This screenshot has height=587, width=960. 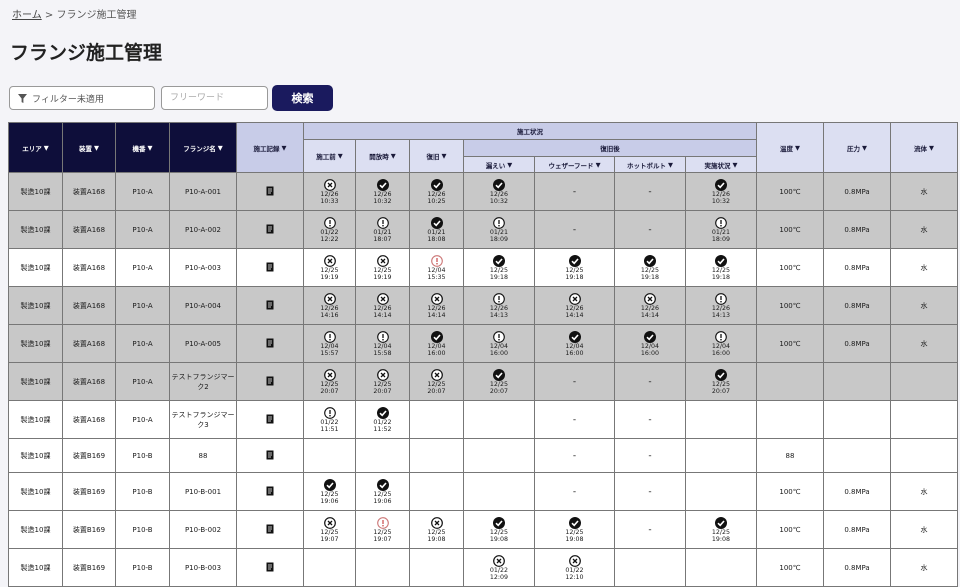 I want to click on header-hotbolt: ホットボルト ▼, so click(x=650, y=164).